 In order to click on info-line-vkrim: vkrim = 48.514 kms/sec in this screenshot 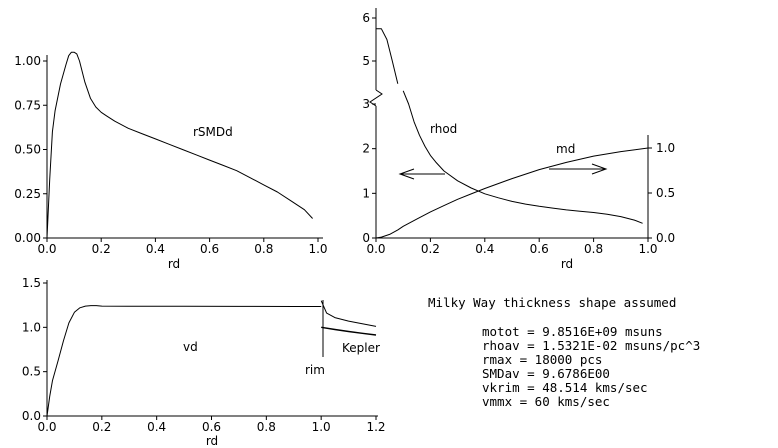, I will do `click(565, 387)`.